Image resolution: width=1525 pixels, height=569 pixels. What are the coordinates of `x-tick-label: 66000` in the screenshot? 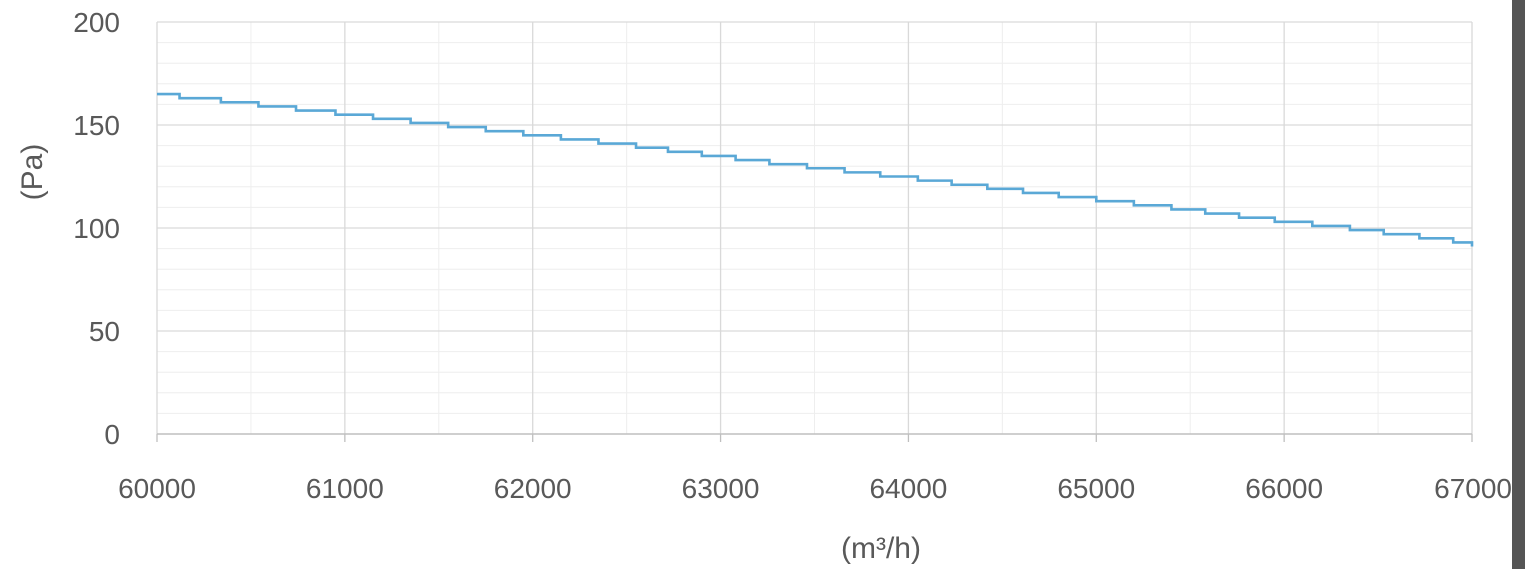 It's located at (1284, 488).